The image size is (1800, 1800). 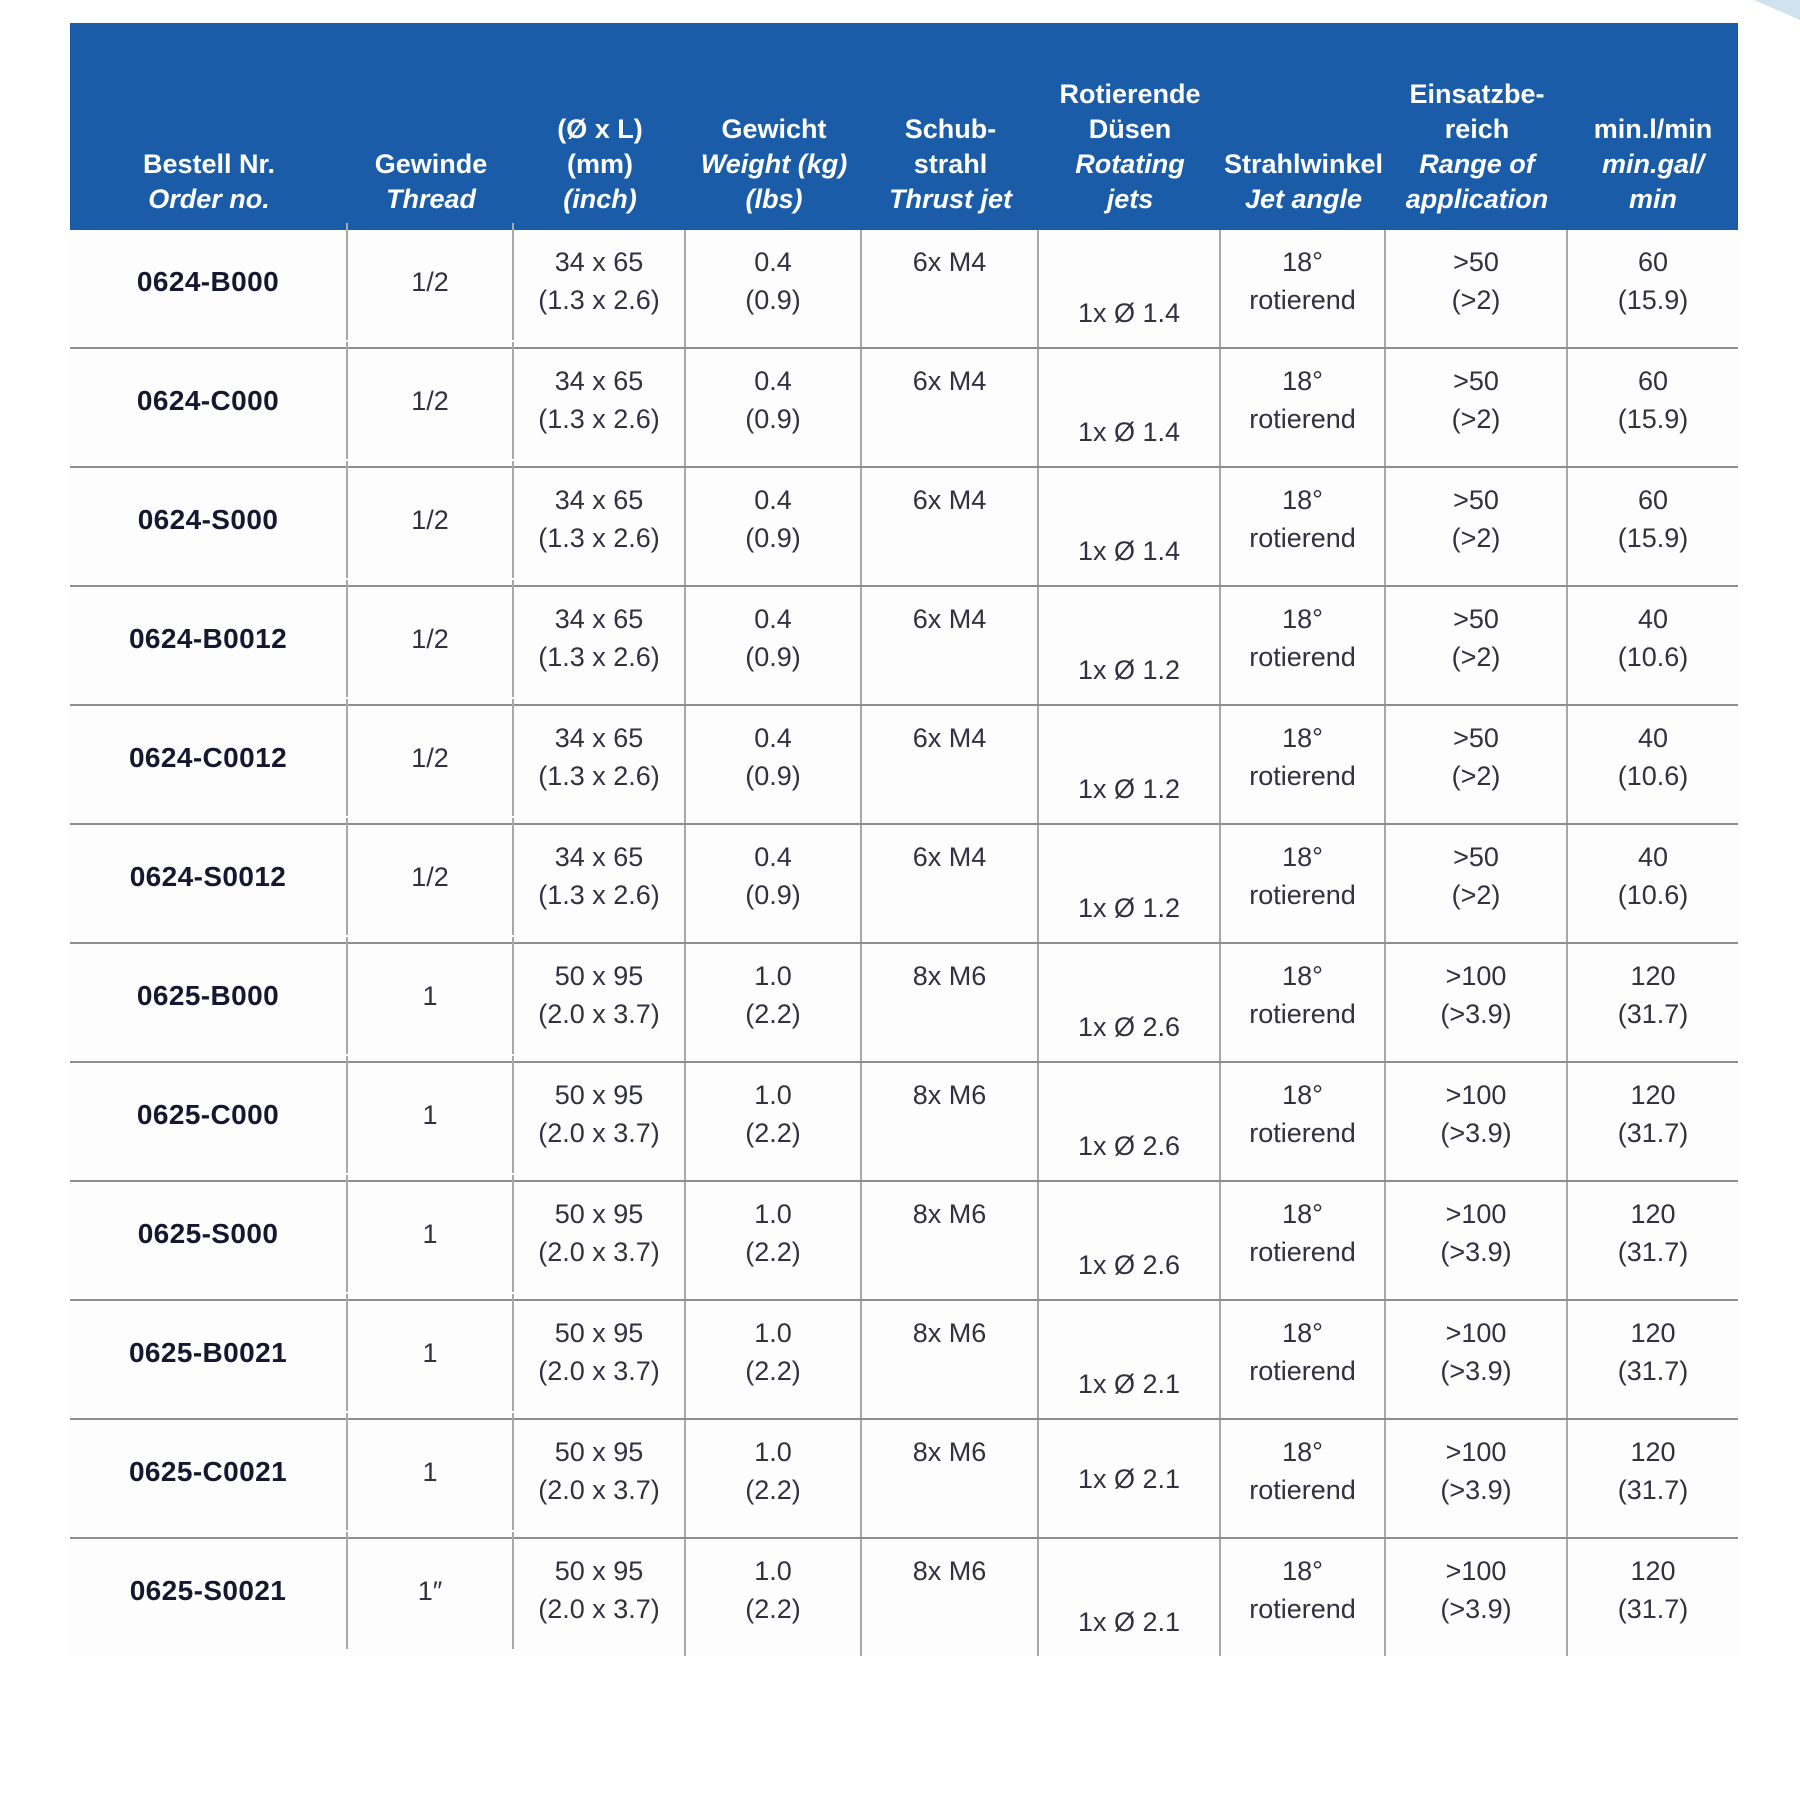 I want to click on cell-order-no: 0624-C000, so click(x=209, y=400).